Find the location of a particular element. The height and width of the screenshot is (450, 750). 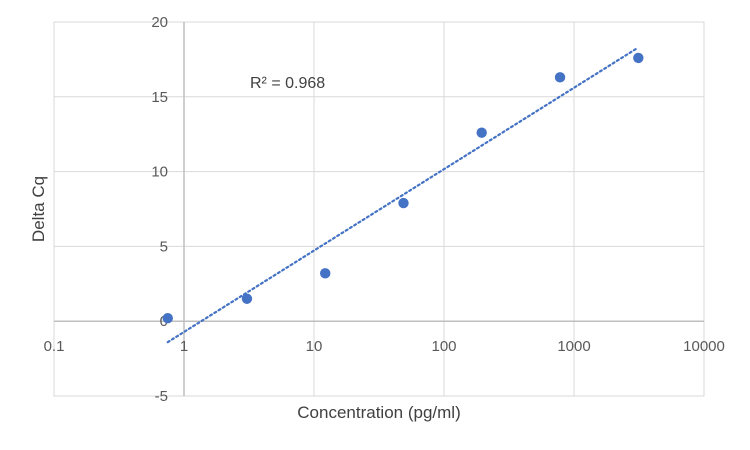

x-tick-label: 1000 is located at coordinates (573, 346).